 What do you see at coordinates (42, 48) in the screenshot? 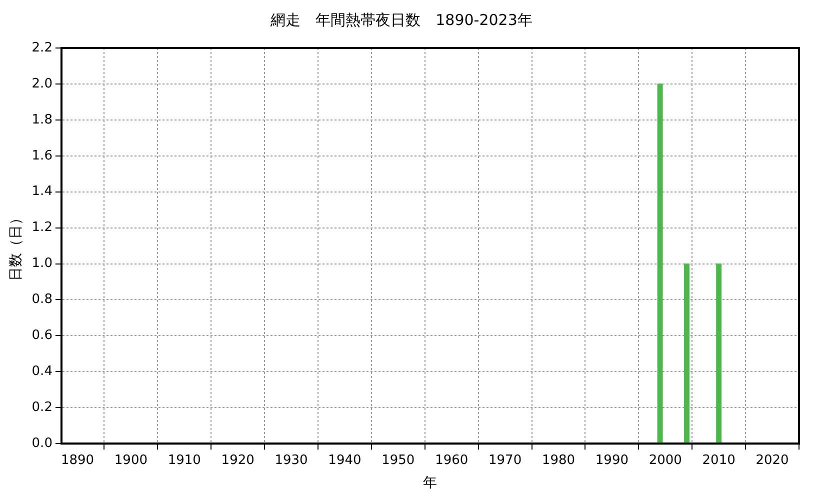
I see `y-tick-label: 2.2` at bounding box center [42, 48].